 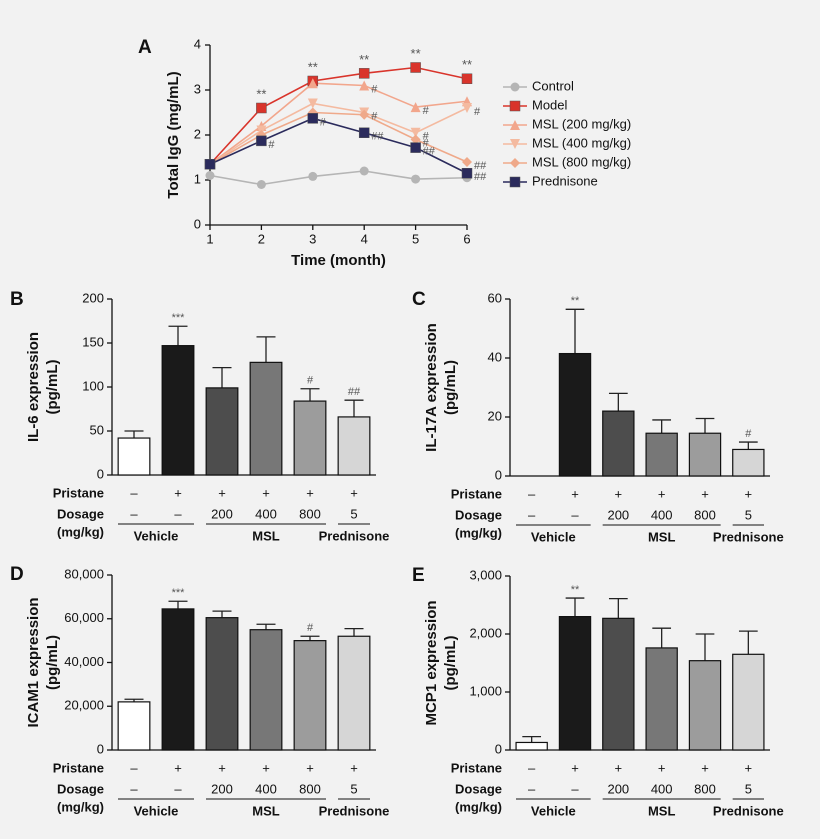 I want to click on y-axis-label: IL-17A expression, so click(x=431, y=387).